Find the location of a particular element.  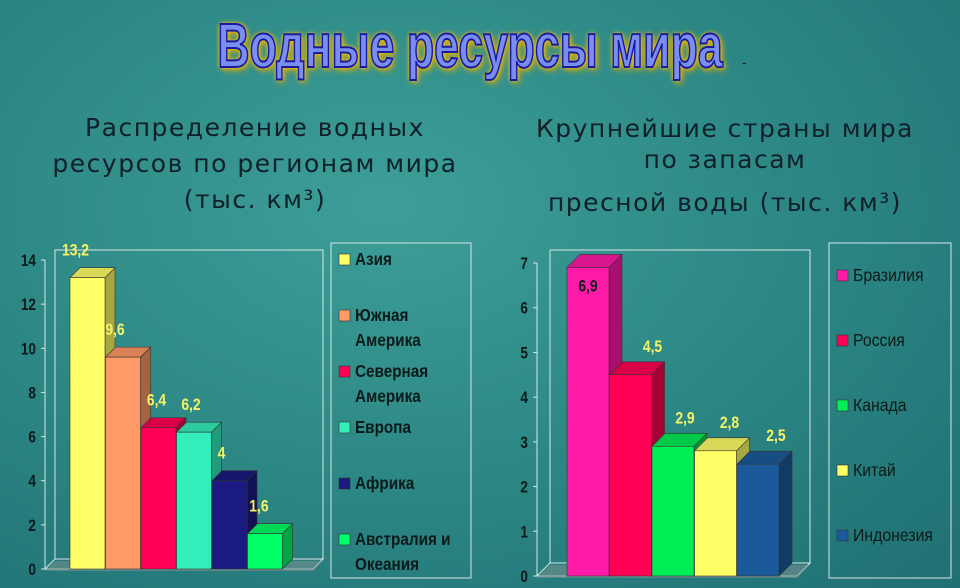

left-chart-title-line-3: (тыс. км³) is located at coordinates (255, 199).